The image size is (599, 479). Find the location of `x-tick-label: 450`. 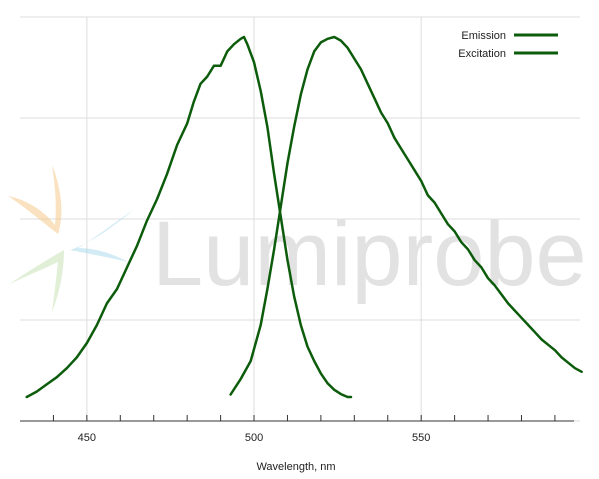

x-tick-label: 450 is located at coordinates (87, 438).